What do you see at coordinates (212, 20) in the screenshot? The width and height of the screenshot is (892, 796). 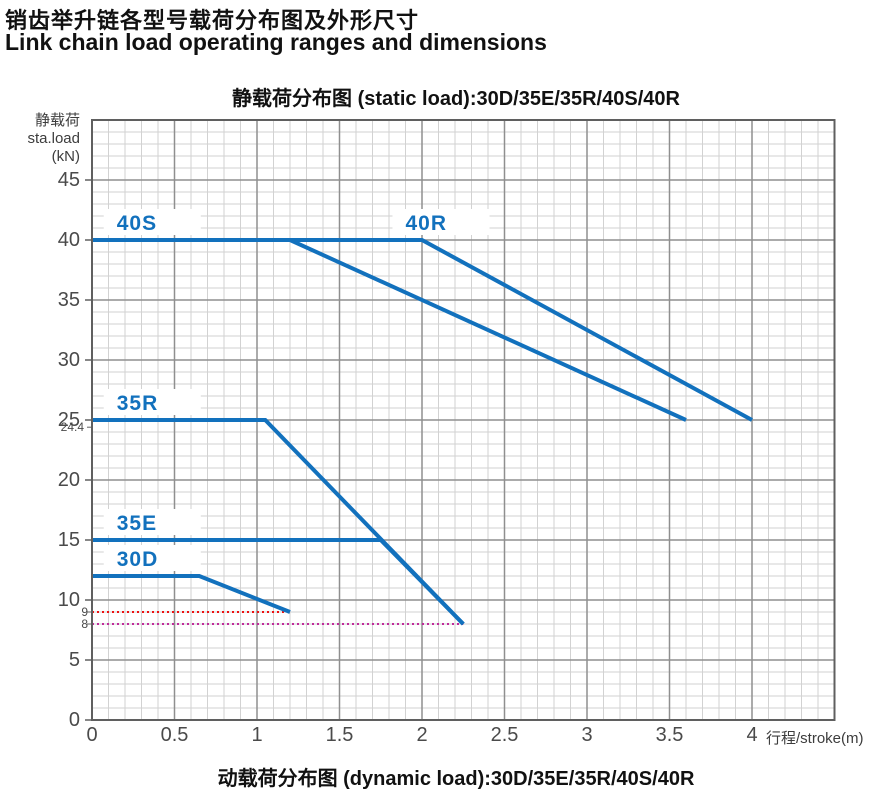 I see `page-title-zh: 销齿举升链各型号载荷分布图及外形尺寸` at bounding box center [212, 20].